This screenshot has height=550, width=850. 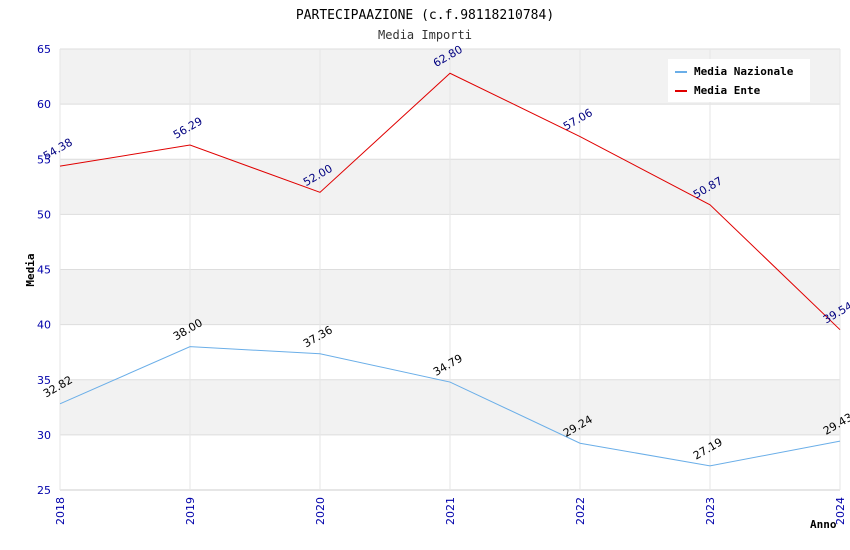 What do you see at coordinates (727, 90) in the screenshot?
I see `legend-label-media-ente: Media Ente` at bounding box center [727, 90].